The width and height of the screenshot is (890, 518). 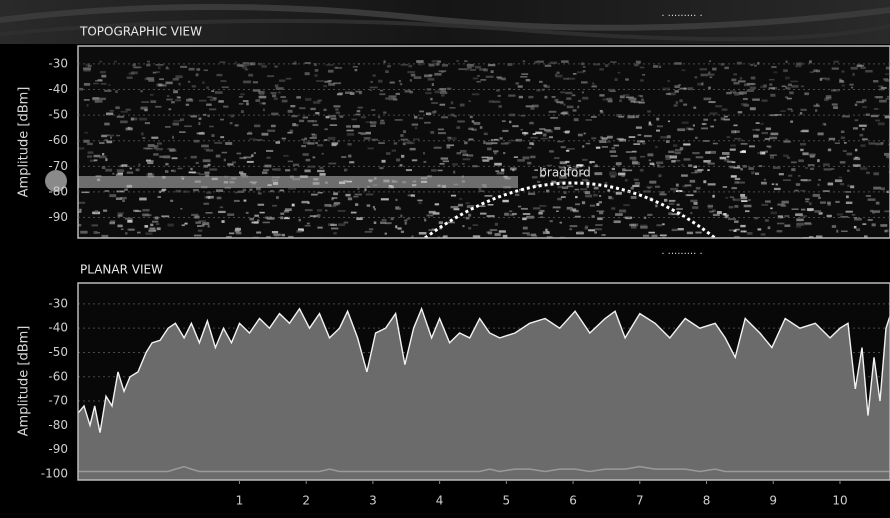 What do you see at coordinates (56, 181) in the screenshot?
I see `slider-knob` at bounding box center [56, 181].